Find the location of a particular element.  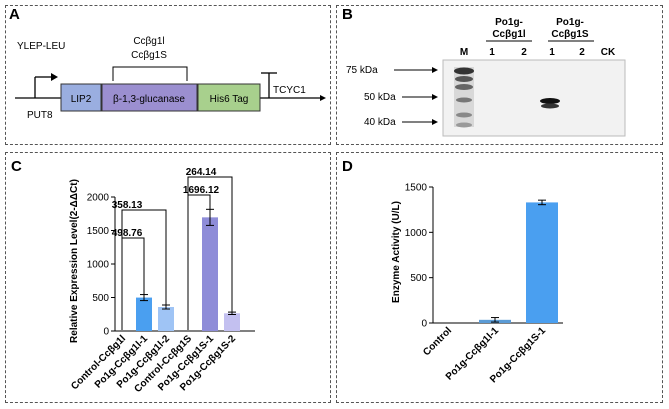

glucanase-label: β-1,3-glucanase is located at coordinates (149, 99).